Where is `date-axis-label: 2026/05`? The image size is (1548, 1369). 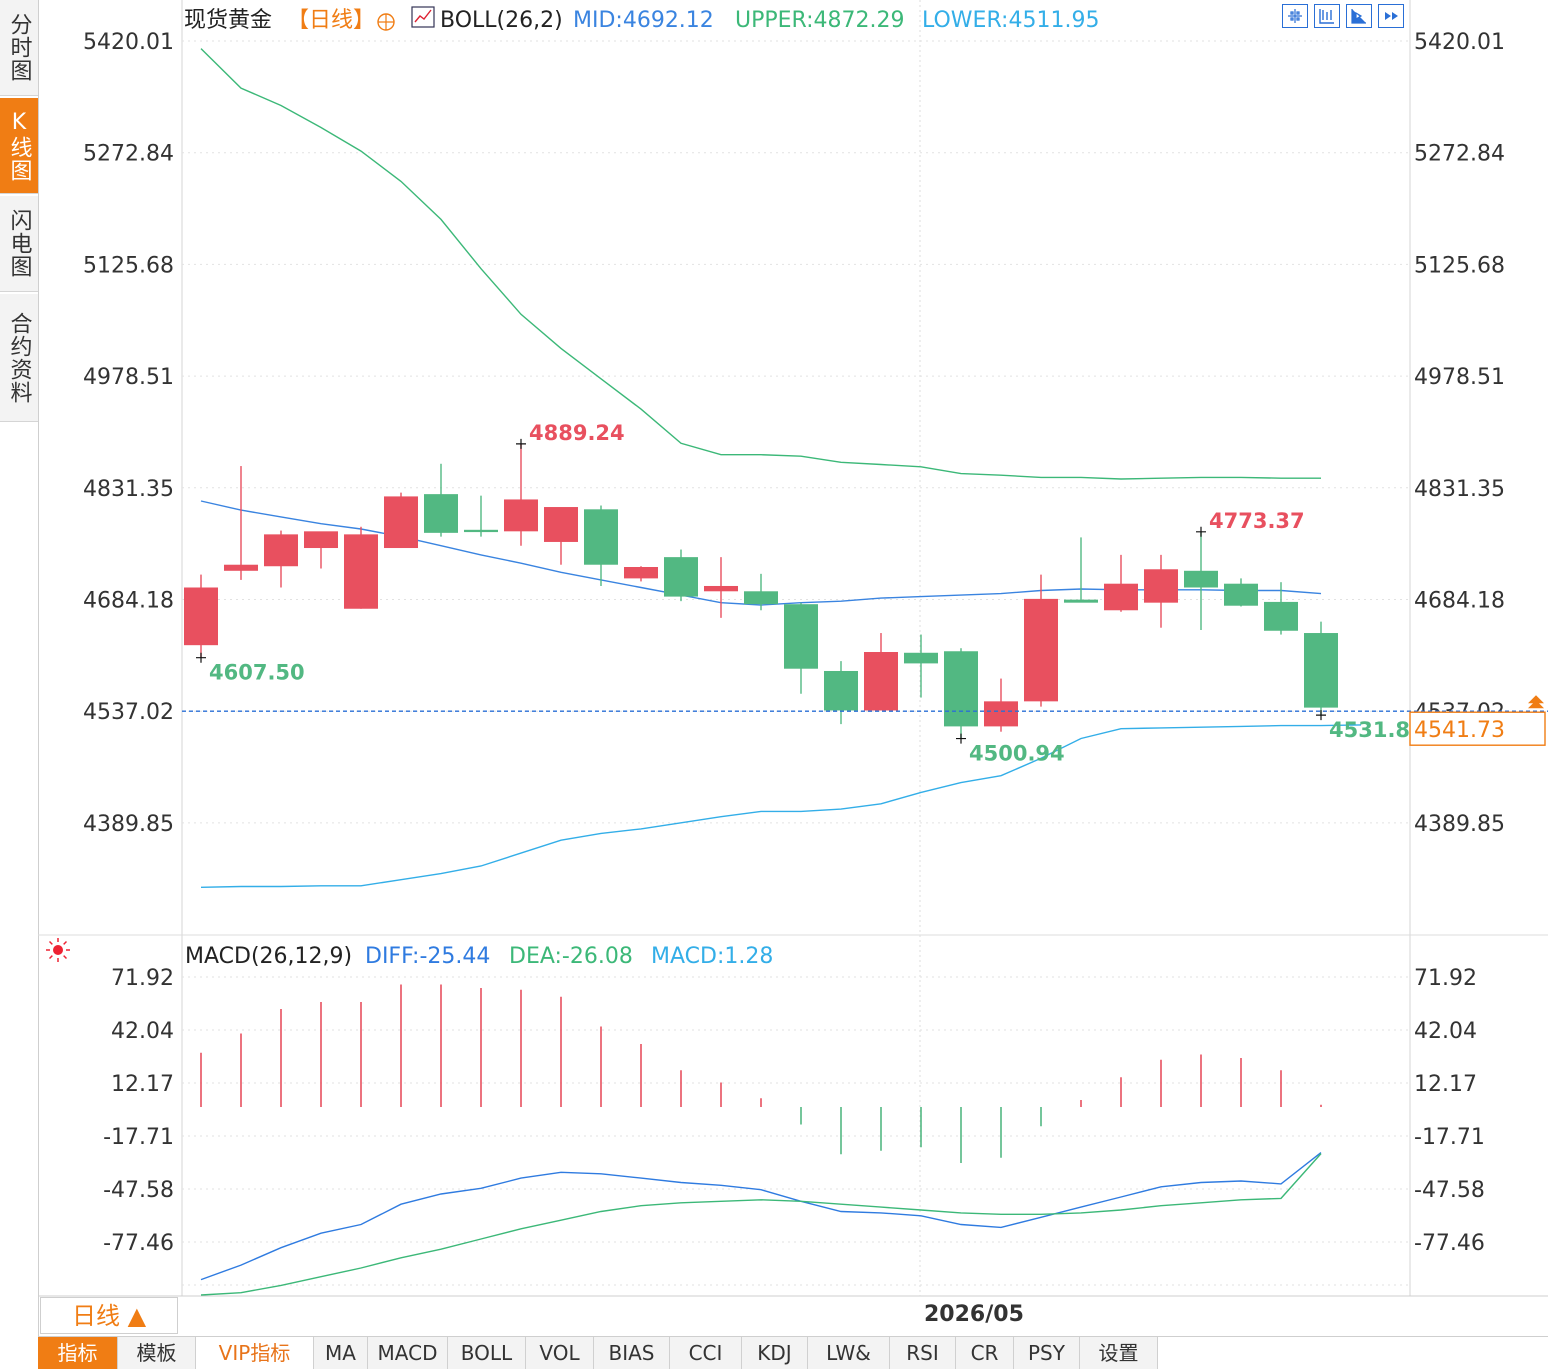 date-axis-label: 2026/05 is located at coordinates (974, 1314).